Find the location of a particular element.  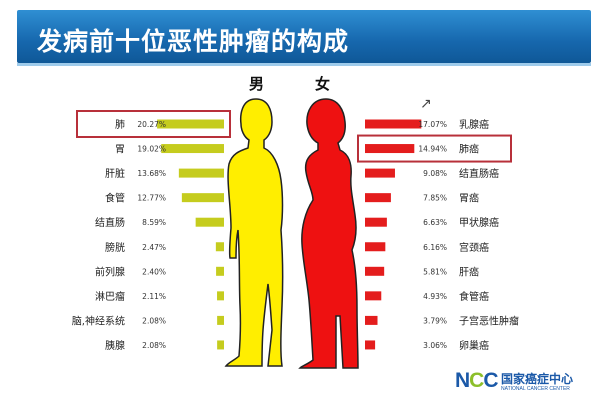

male-category-label: 胰腺 is located at coordinates (115, 345).